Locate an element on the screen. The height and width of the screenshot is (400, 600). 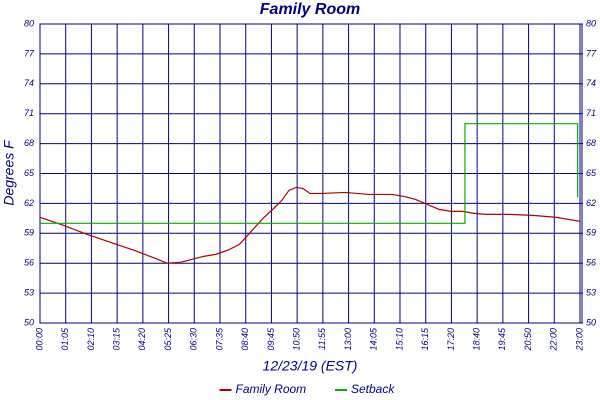
x-tick-label: 09:45 is located at coordinates (271, 339).